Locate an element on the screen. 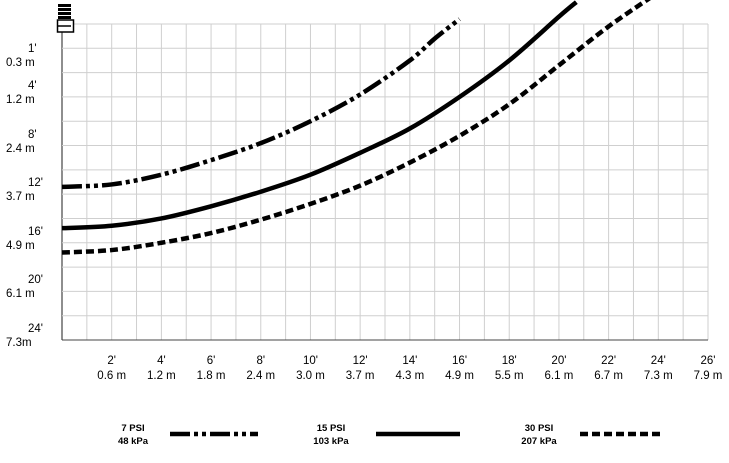 The height and width of the screenshot is (463, 729). x-tick-m: 6.7 m is located at coordinates (608, 376).